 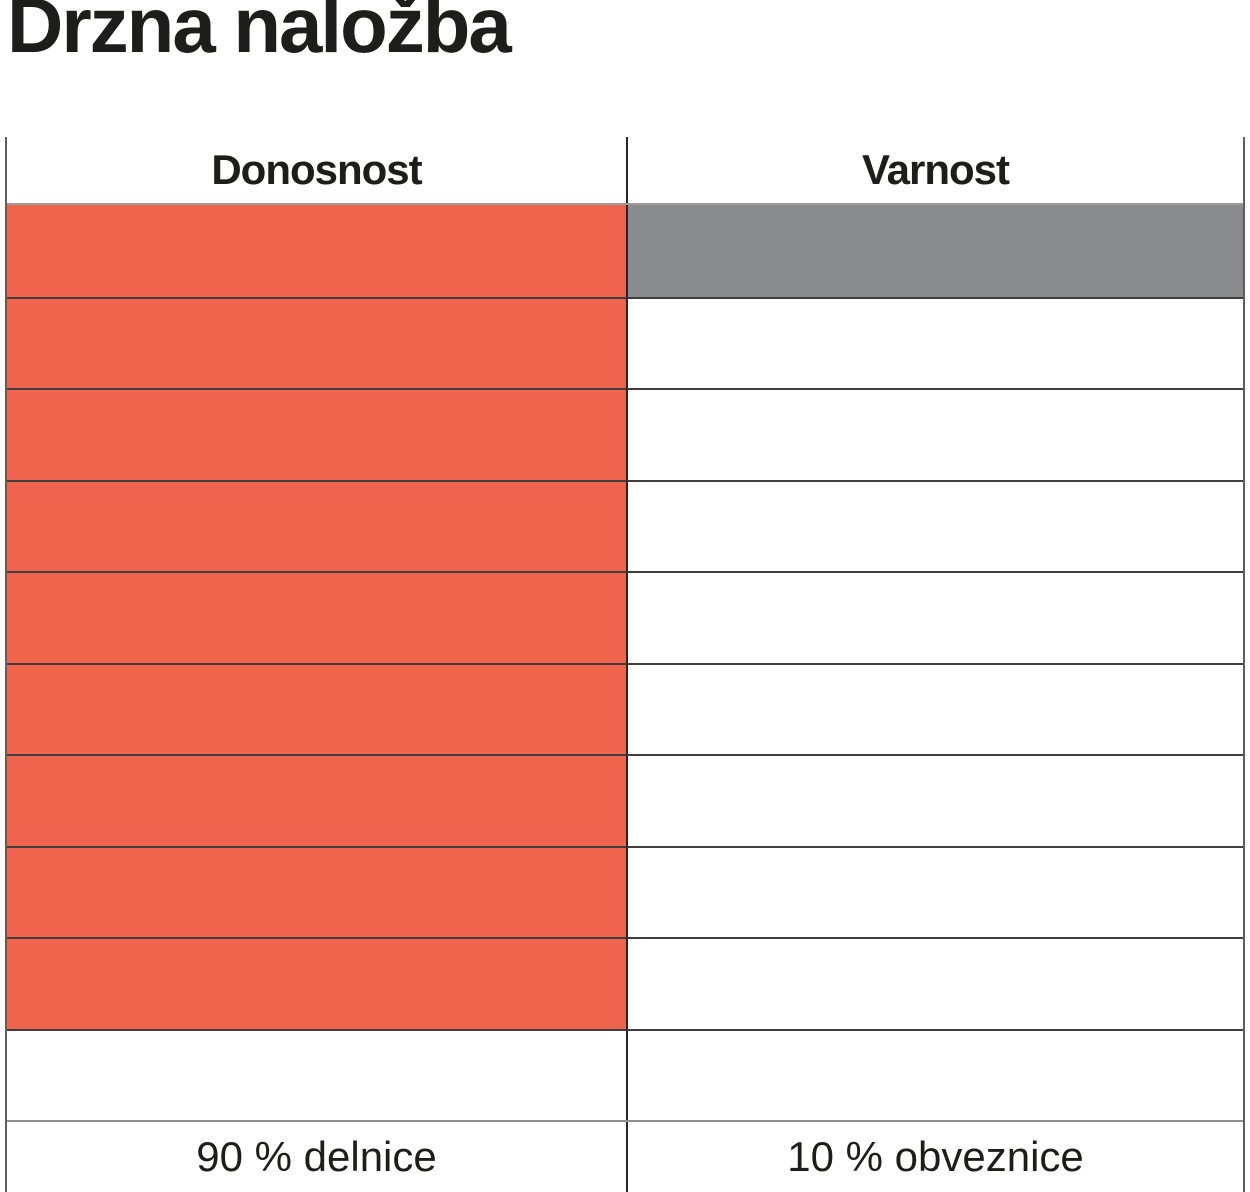 I want to click on block-cell-varnost-10-empty, so click(x=934, y=1074).